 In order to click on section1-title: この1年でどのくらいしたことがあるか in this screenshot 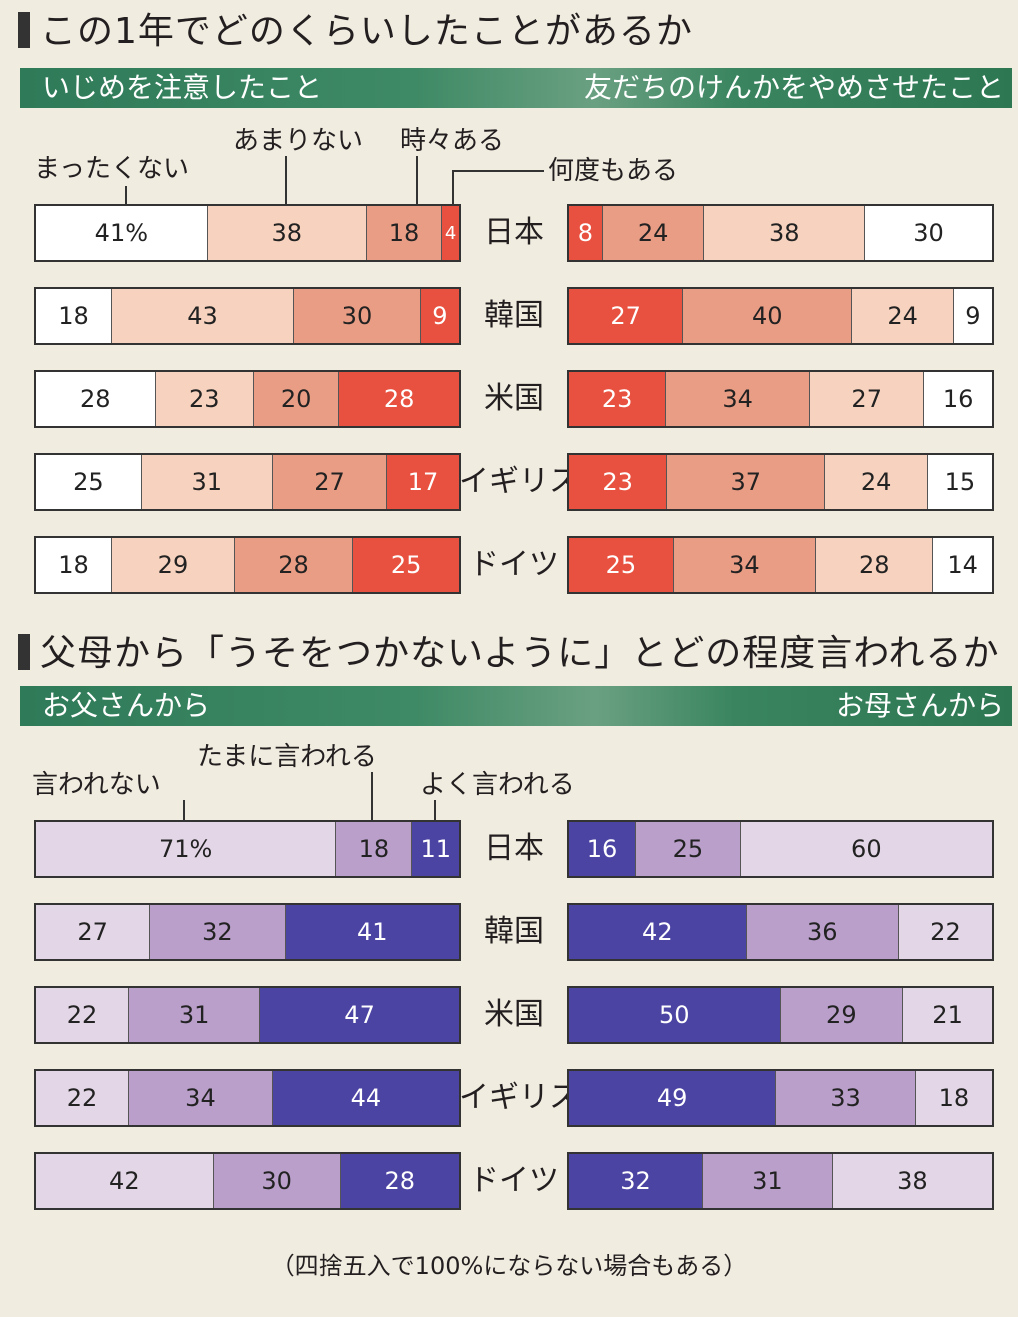, I will do `click(355, 32)`.